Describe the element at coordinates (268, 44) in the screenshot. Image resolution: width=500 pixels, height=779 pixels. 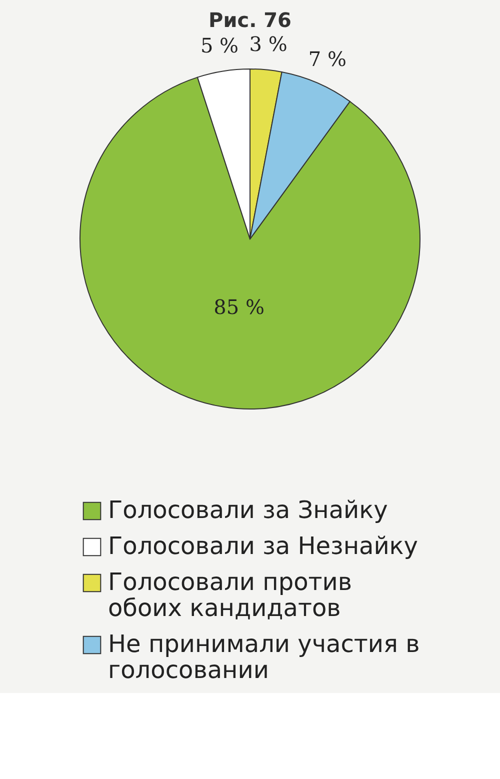
I see `data-label: 3 %` at that location.